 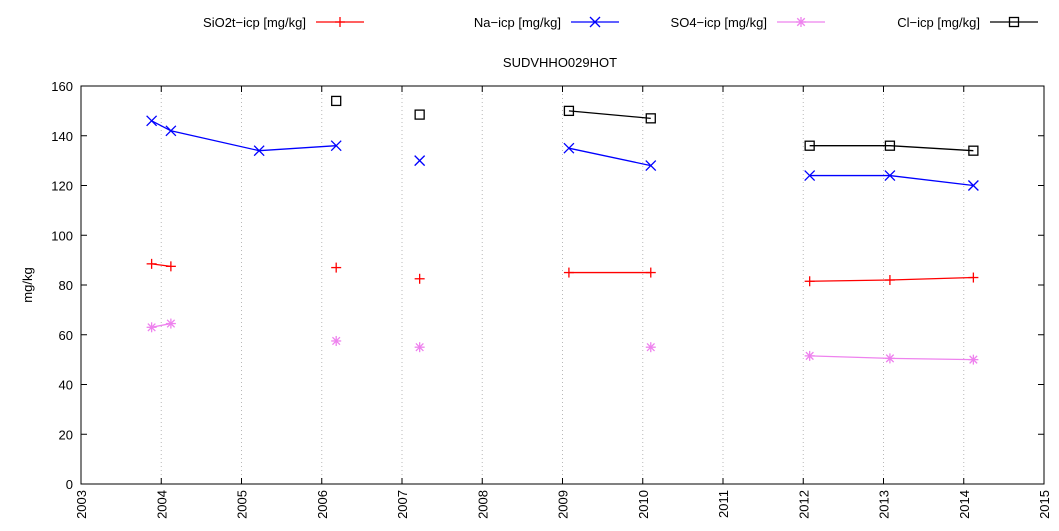 What do you see at coordinates (322, 504) in the screenshot?
I see `x-tick-label-2006: 2006` at bounding box center [322, 504].